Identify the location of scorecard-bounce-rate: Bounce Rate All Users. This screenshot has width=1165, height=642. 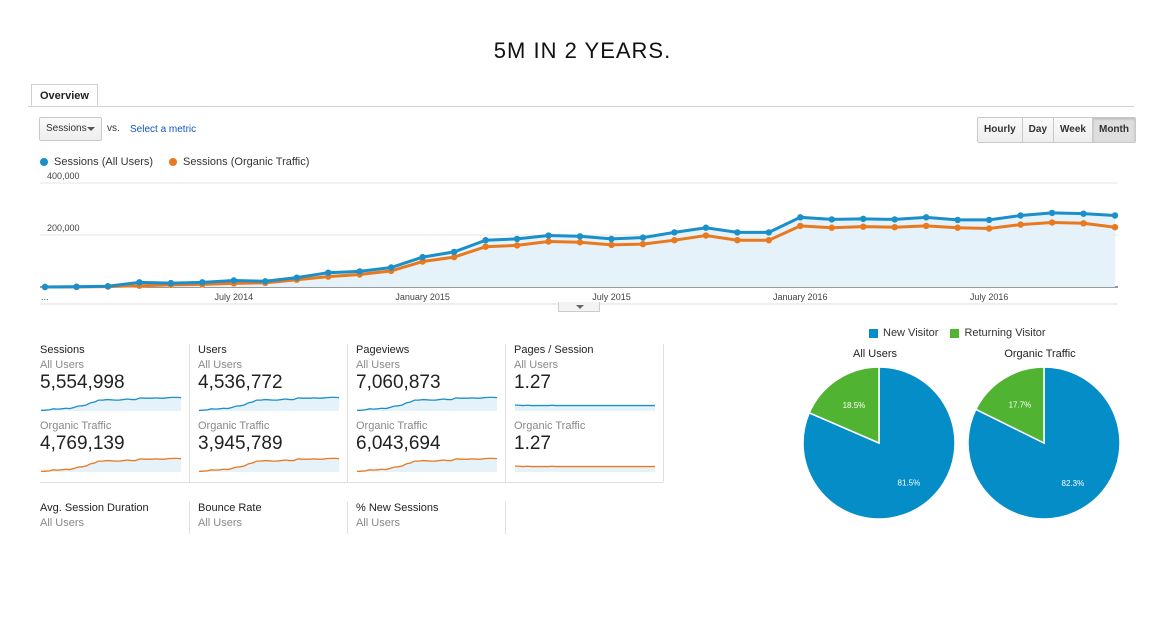
(273, 572).